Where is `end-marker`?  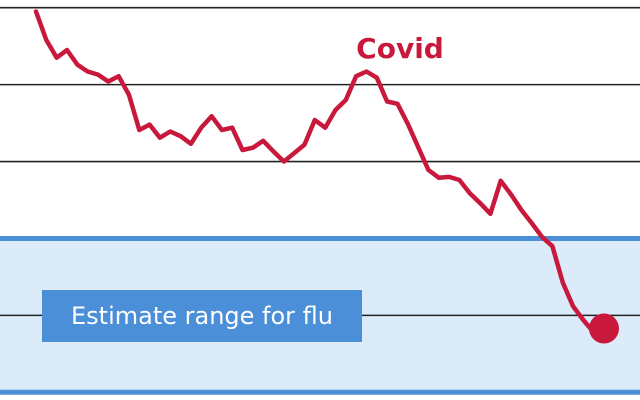
end-marker is located at coordinates (604, 328).